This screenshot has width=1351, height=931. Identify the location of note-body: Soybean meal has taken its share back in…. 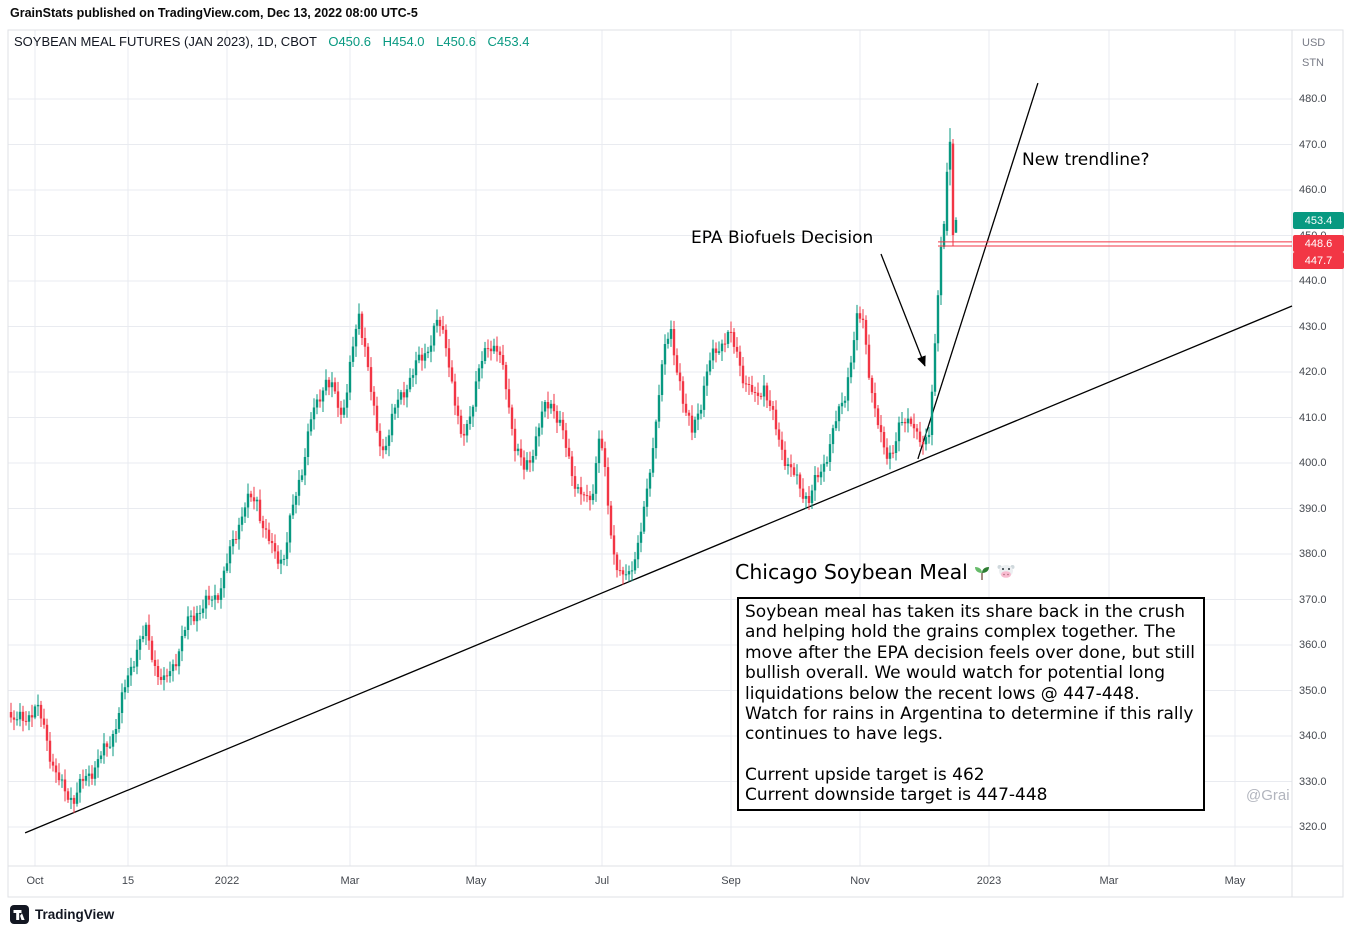
(970, 673).